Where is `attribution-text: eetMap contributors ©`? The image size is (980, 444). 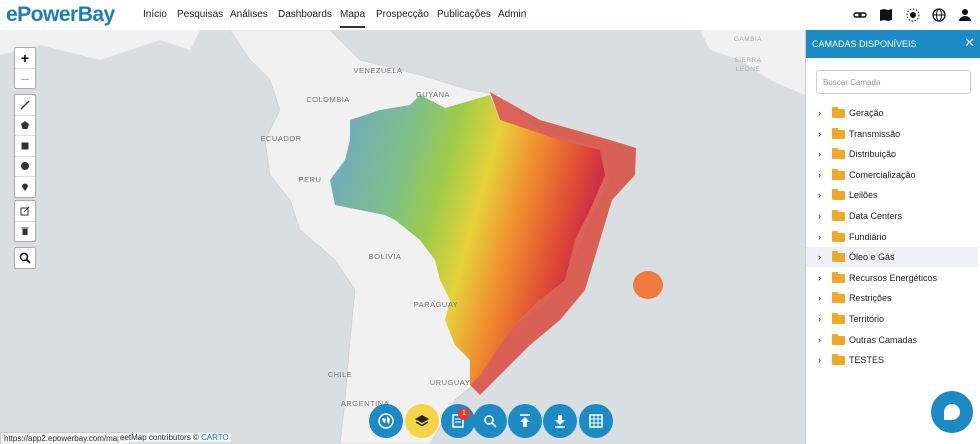
attribution-text: eetMap contributors © is located at coordinates (159, 437).